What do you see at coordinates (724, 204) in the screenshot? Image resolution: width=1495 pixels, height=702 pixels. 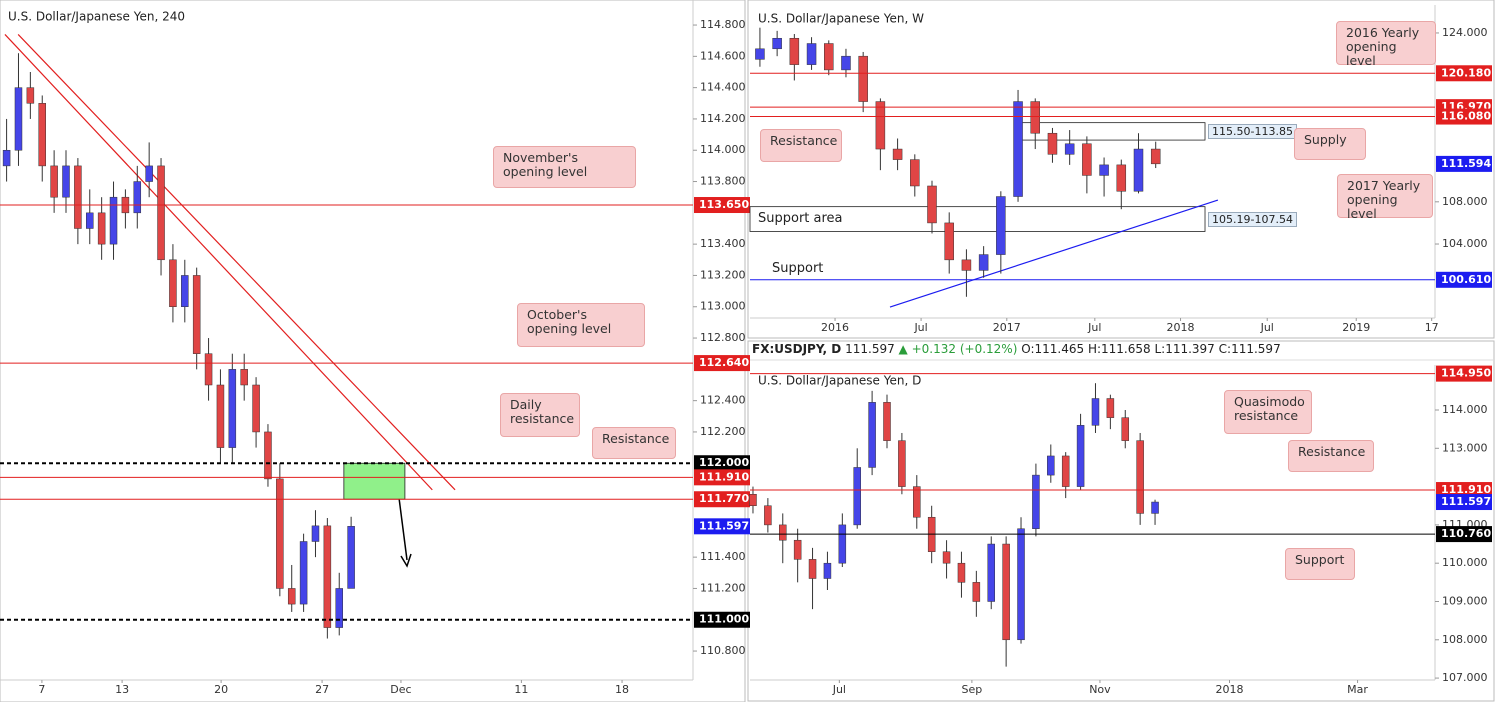 I see `level-label: 113.650` at bounding box center [724, 204].